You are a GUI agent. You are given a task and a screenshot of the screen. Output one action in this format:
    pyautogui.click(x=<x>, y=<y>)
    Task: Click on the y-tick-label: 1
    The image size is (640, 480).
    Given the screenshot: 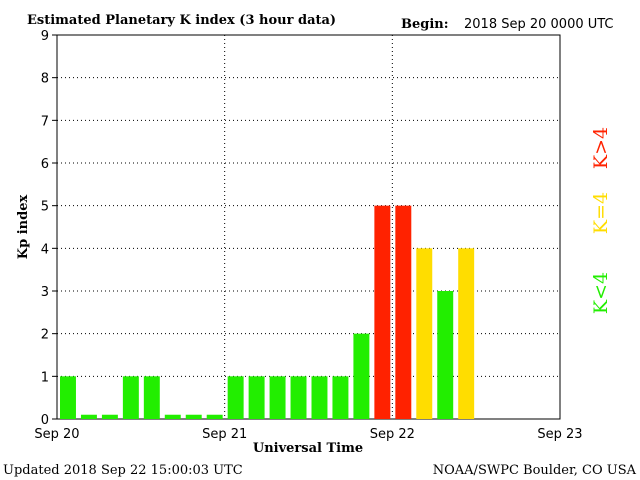 What is the action you would take?
    pyautogui.click(x=45, y=377)
    